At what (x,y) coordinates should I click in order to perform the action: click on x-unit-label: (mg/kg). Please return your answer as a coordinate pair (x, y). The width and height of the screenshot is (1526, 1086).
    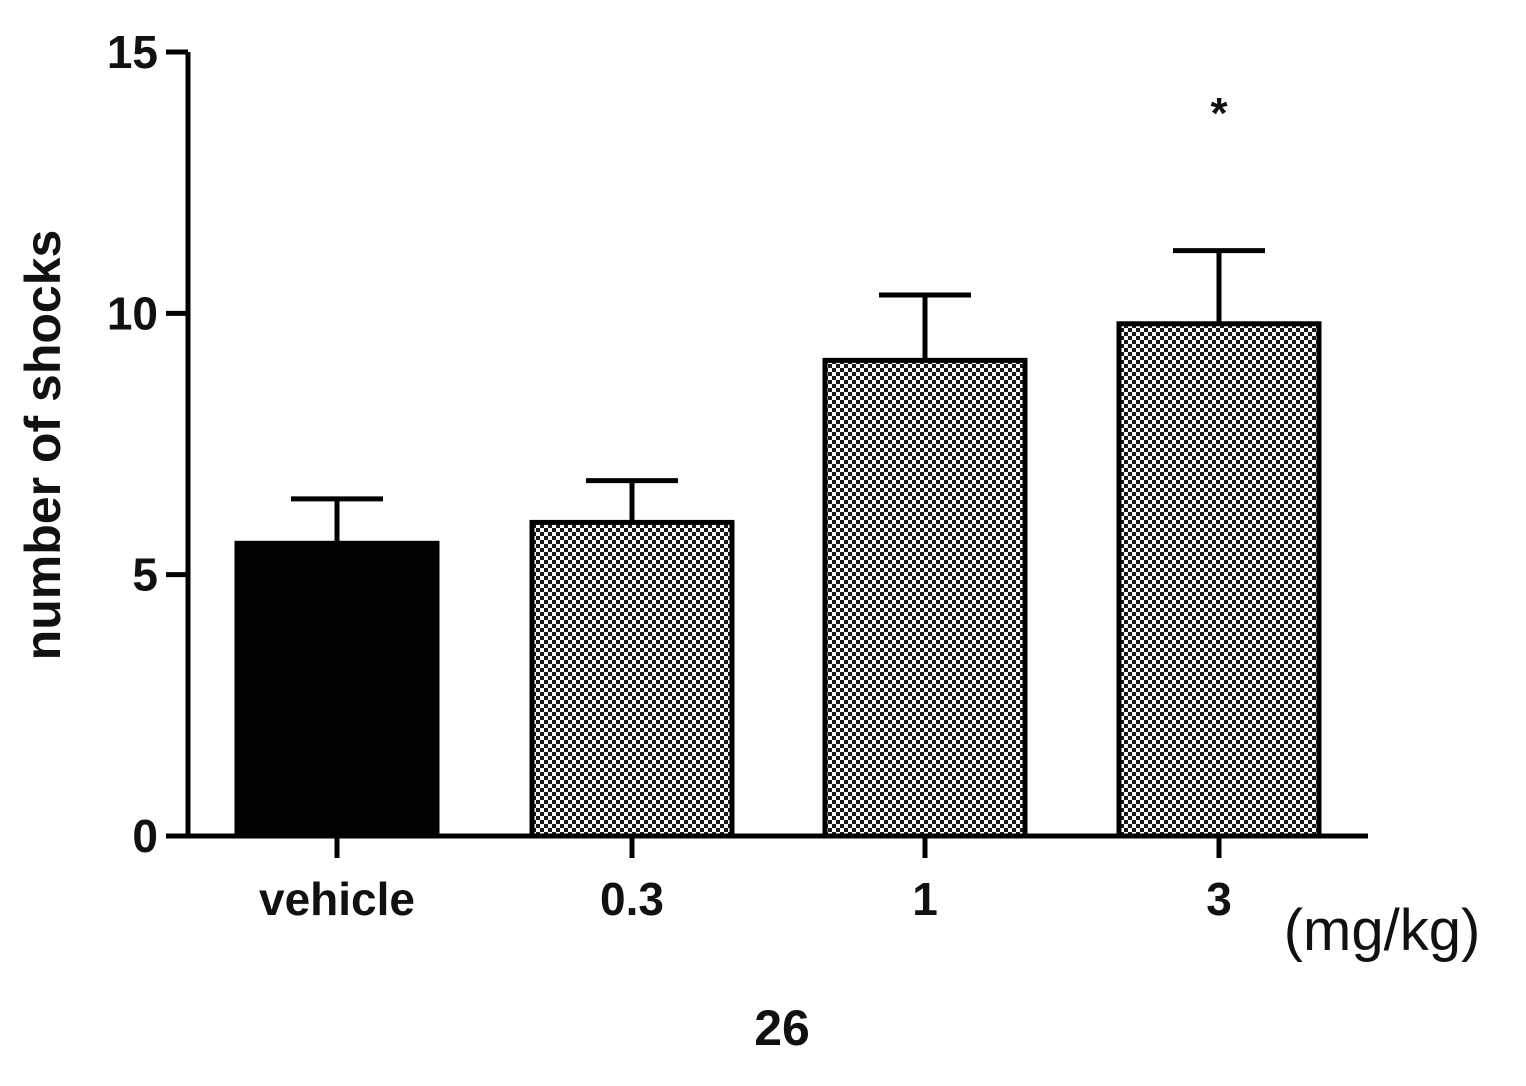
    Looking at the image, I should click on (1382, 930).